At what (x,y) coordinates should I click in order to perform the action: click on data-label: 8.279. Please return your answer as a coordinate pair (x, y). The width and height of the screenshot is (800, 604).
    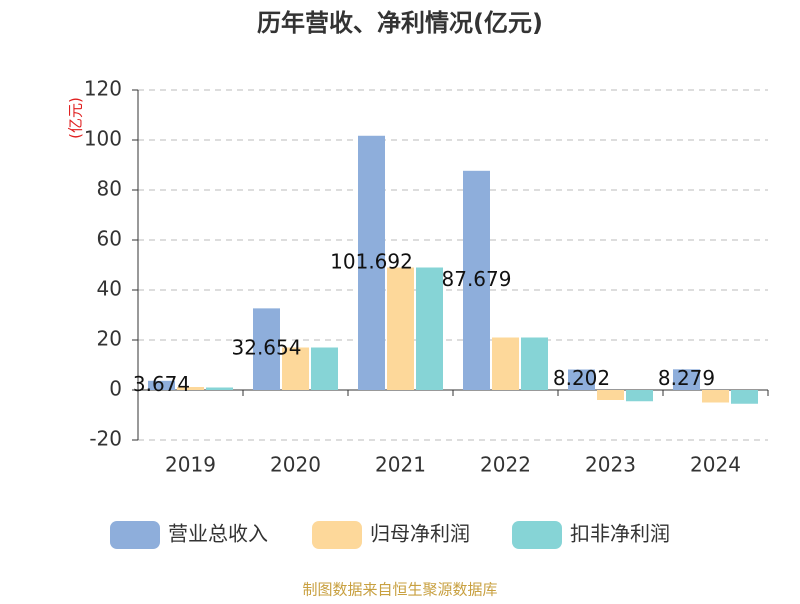
    Looking at the image, I should click on (686, 378).